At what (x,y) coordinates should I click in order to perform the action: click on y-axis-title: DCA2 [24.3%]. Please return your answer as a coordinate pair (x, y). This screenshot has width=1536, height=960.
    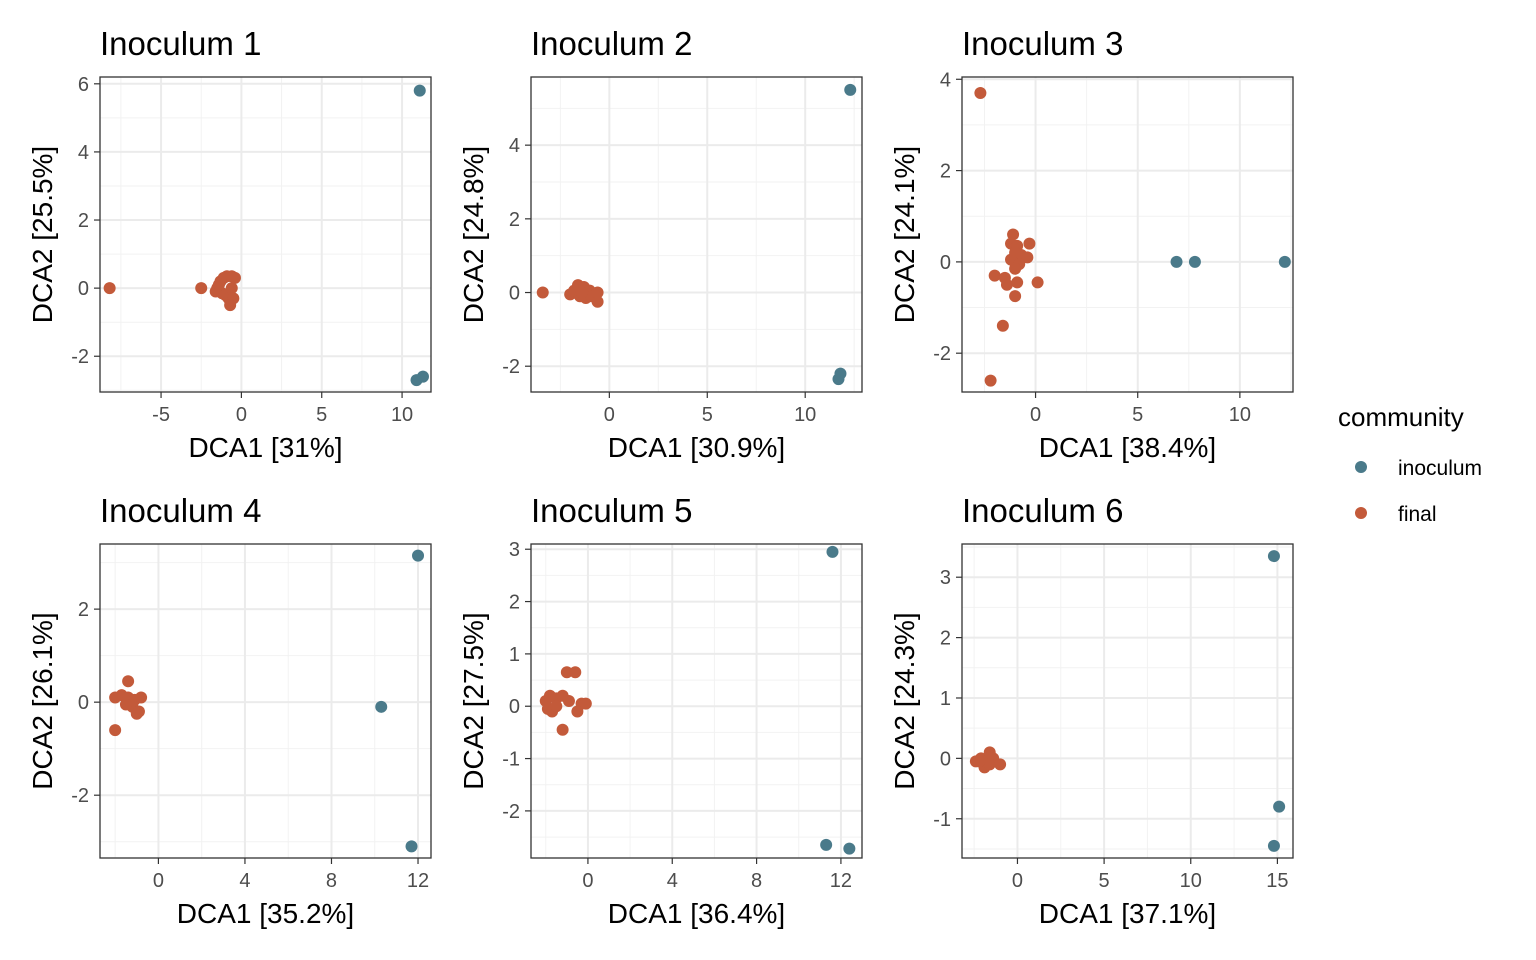
    Looking at the image, I should click on (904, 700).